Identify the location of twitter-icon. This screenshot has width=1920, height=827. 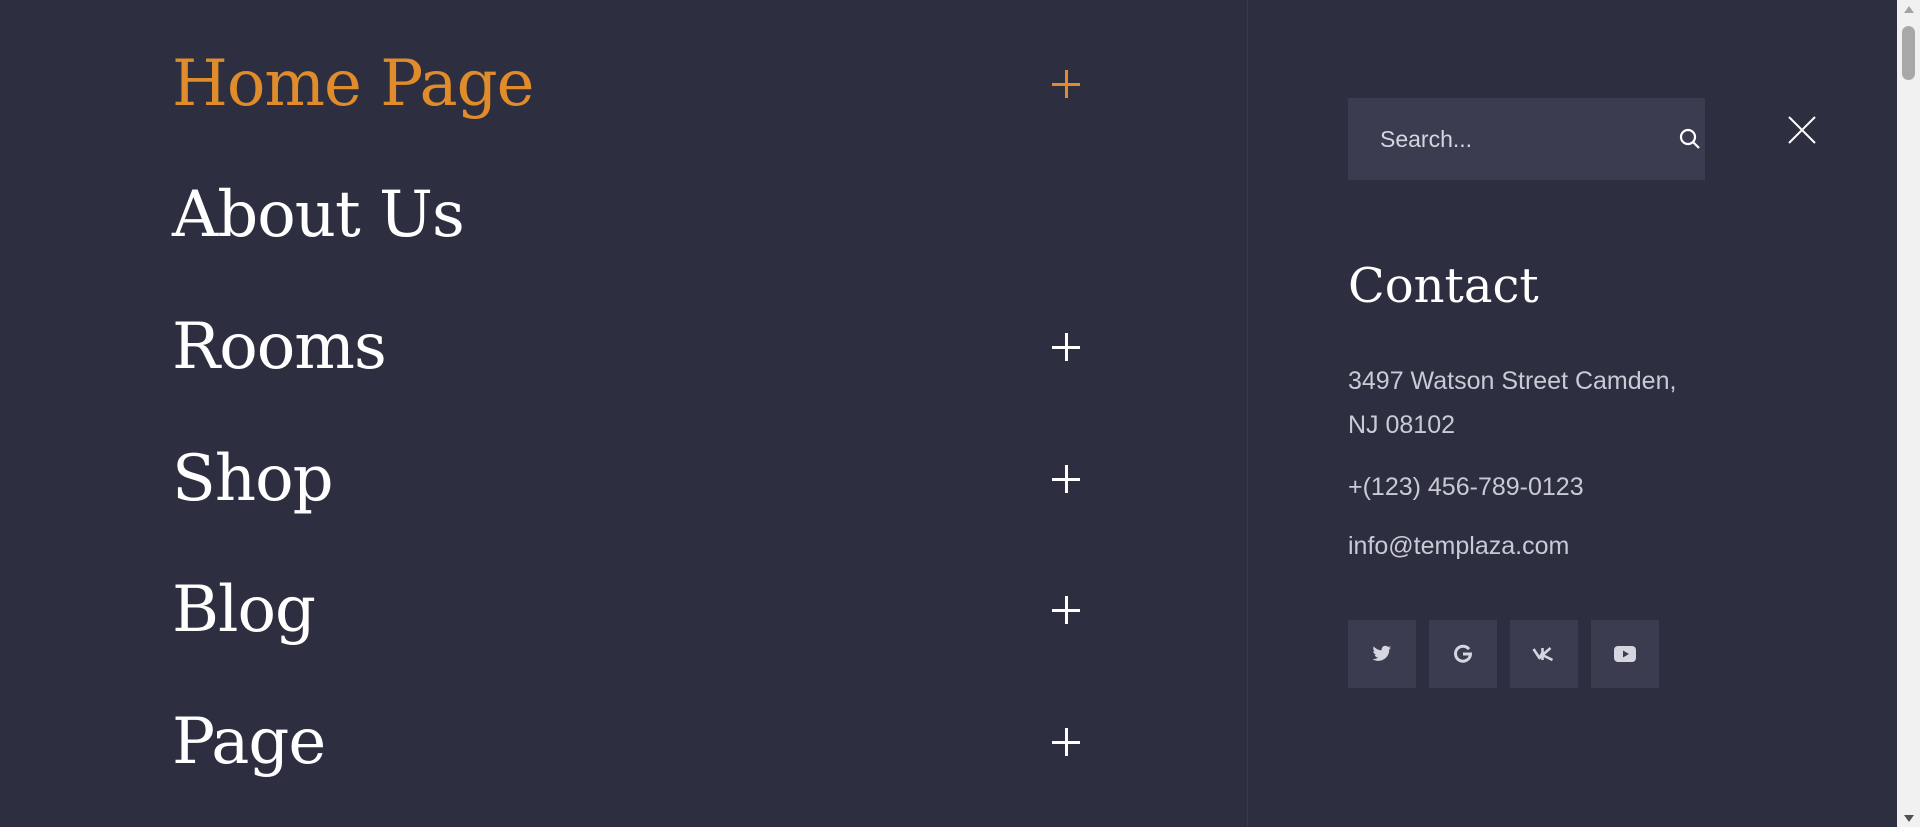
(1382, 653).